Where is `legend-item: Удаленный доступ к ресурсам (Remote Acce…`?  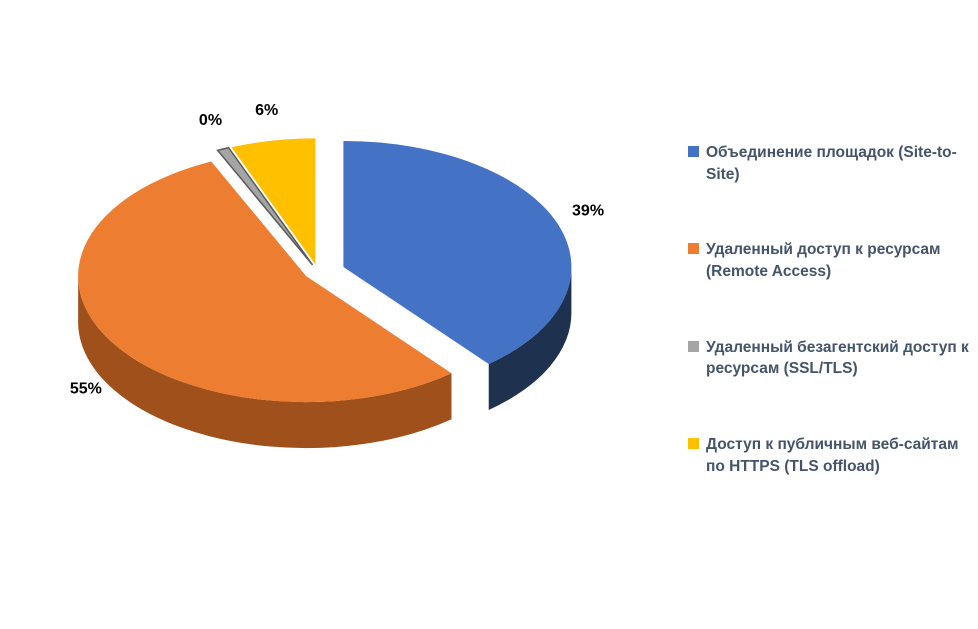
legend-item: Удаленный доступ к ресурсам (Remote Acce… is located at coordinates (829, 260).